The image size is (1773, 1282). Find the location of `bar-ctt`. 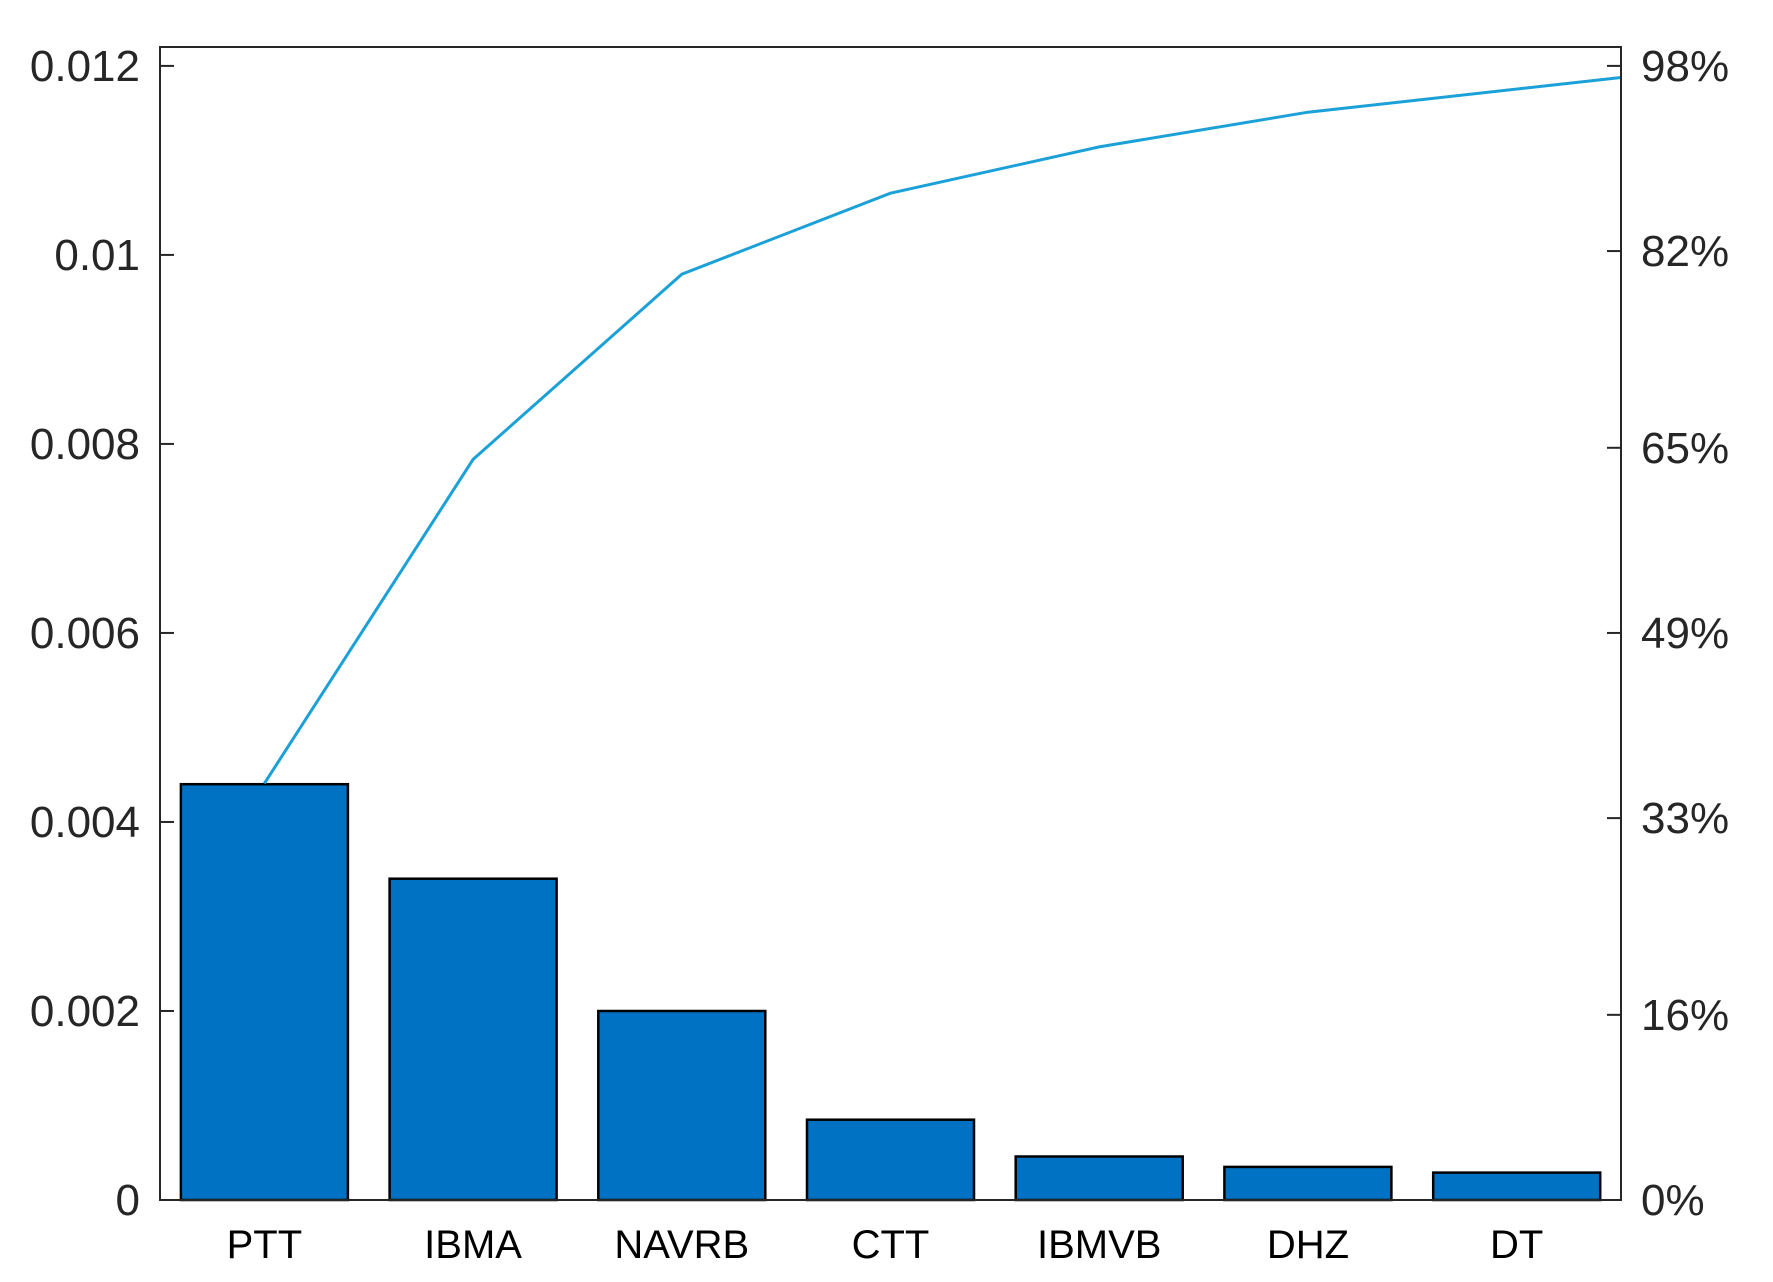

bar-ctt is located at coordinates (890, 1160).